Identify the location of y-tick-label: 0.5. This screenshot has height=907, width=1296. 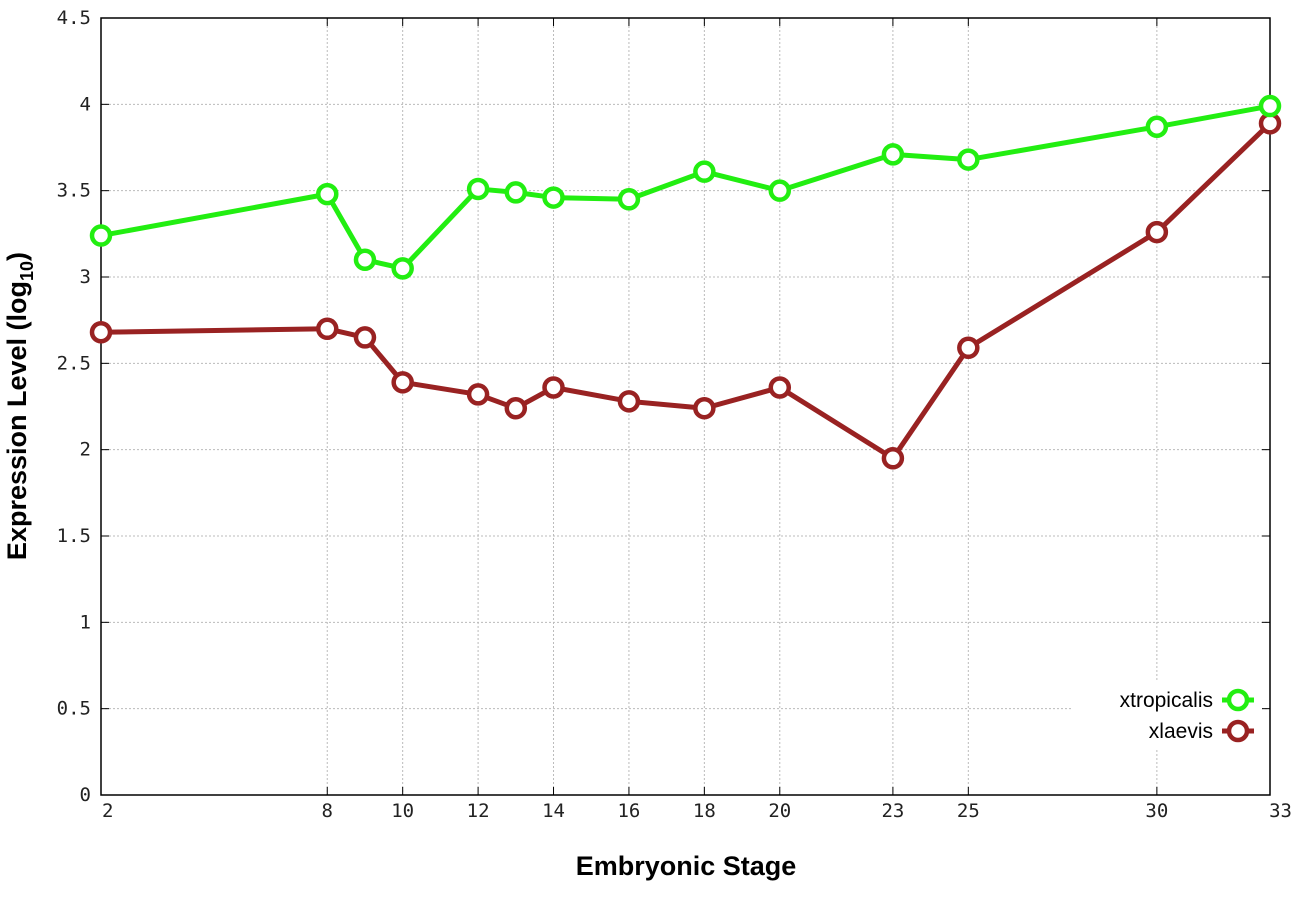
(74, 709).